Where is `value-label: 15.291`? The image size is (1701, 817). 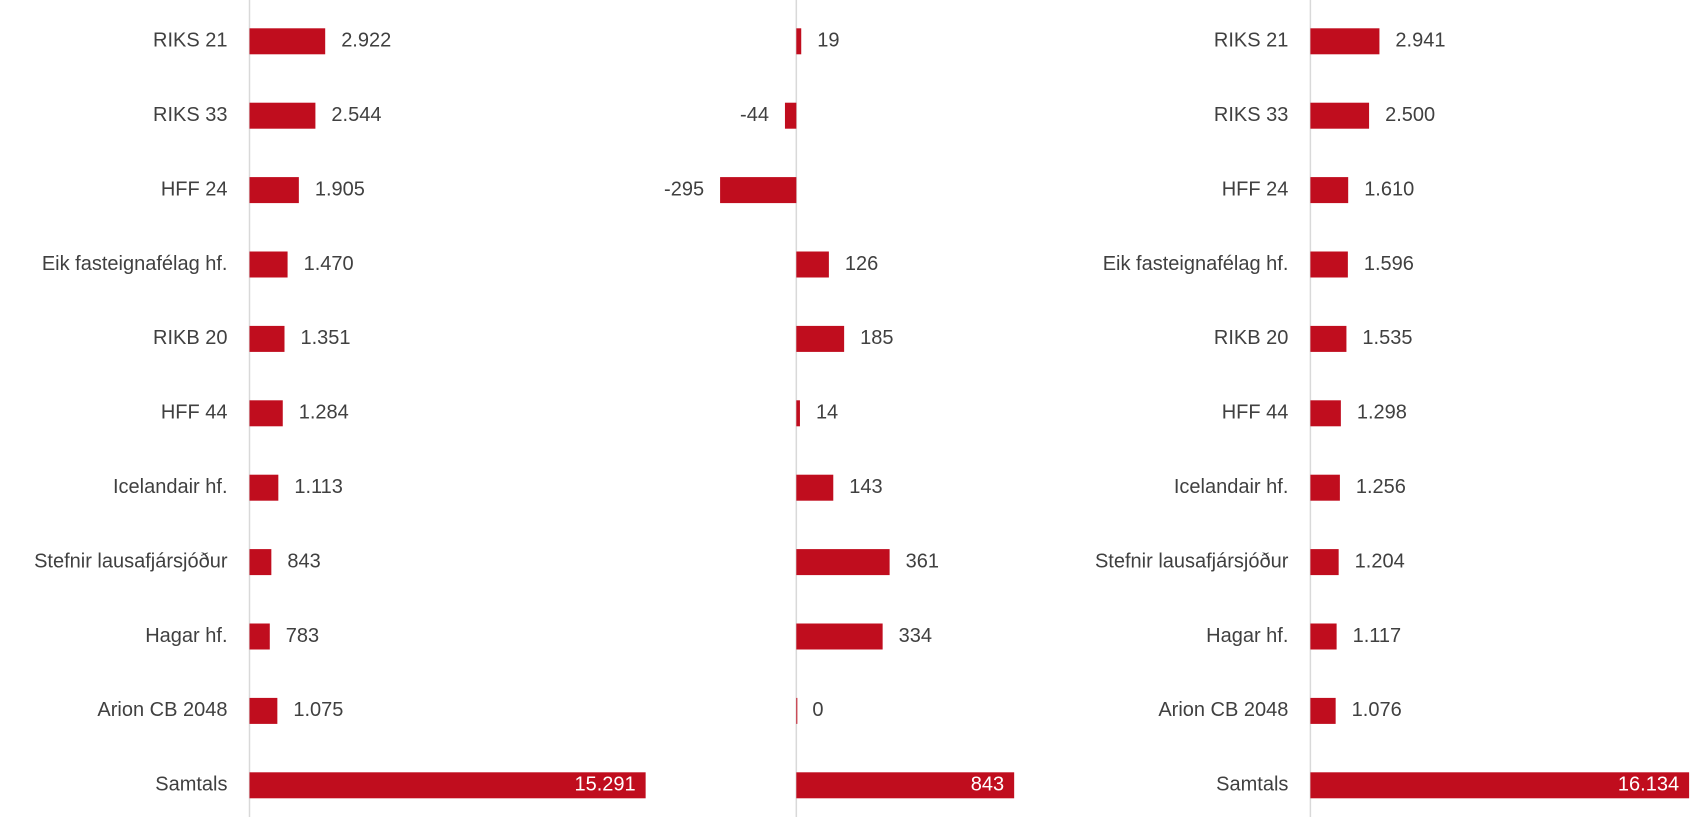 value-label: 15.291 is located at coordinates (604, 785).